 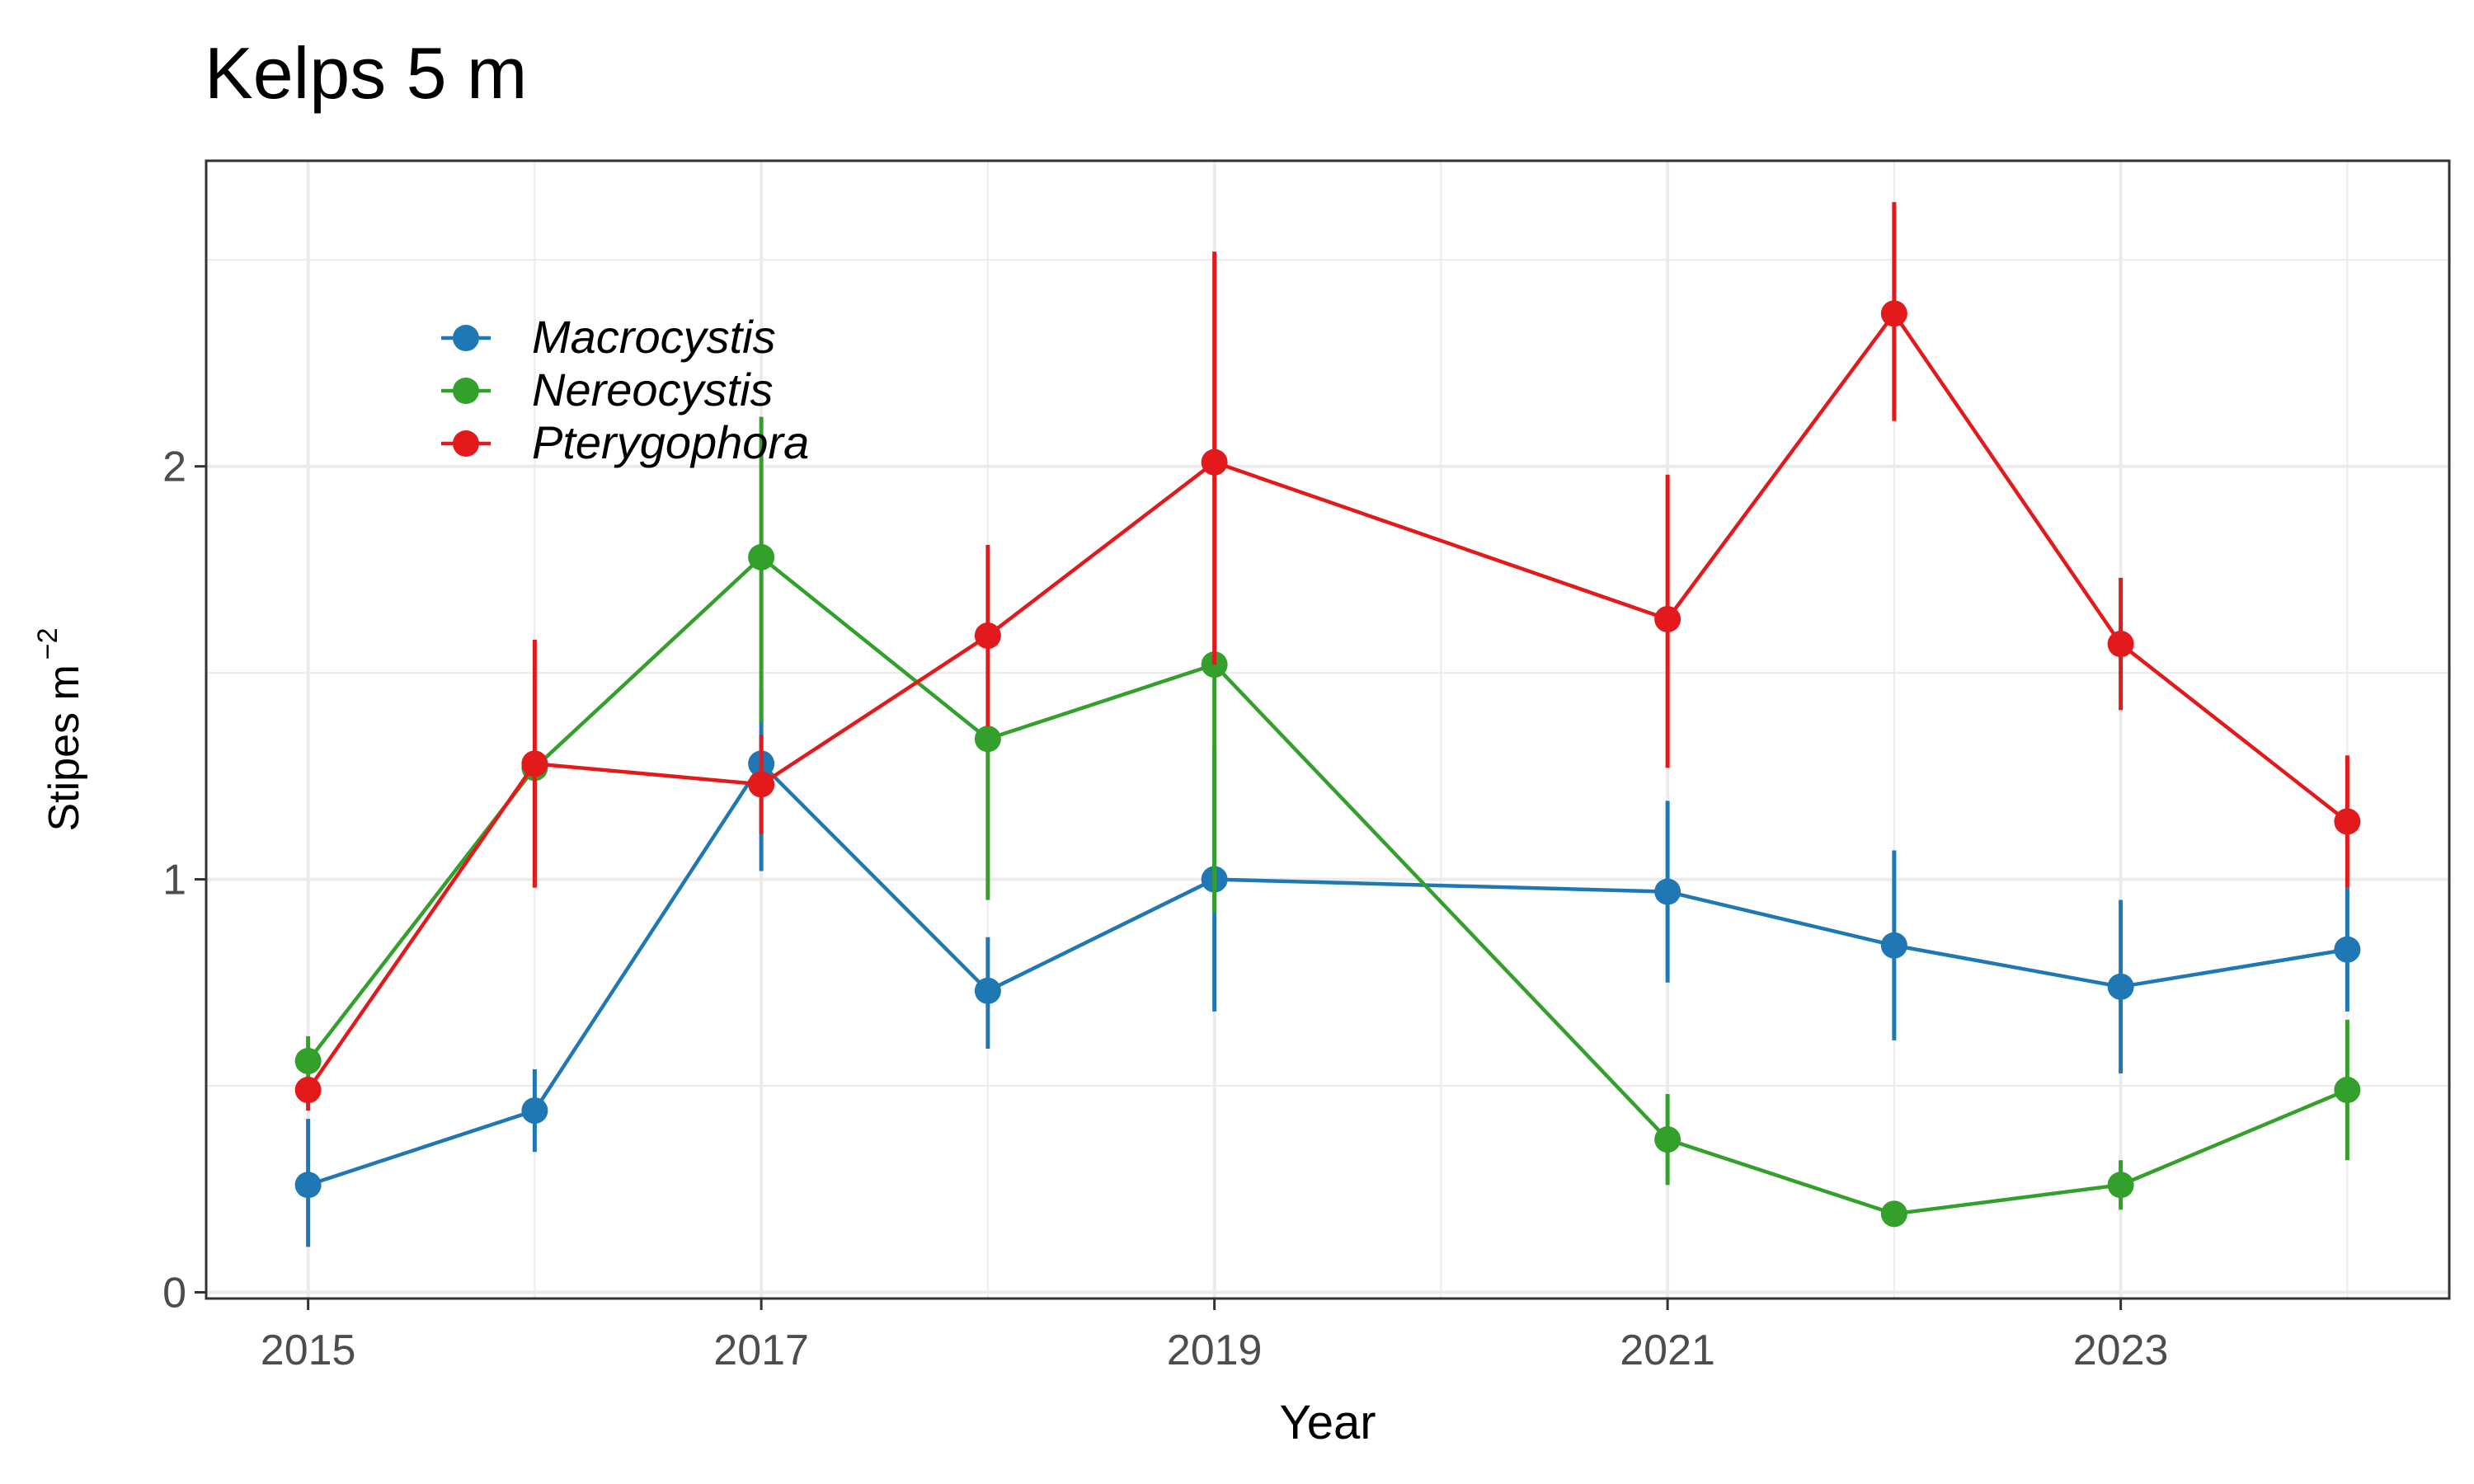 What do you see at coordinates (366, 73) in the screenshot?
I see `chart-title: Kelps 5 m` at bounding box center [366, 73].